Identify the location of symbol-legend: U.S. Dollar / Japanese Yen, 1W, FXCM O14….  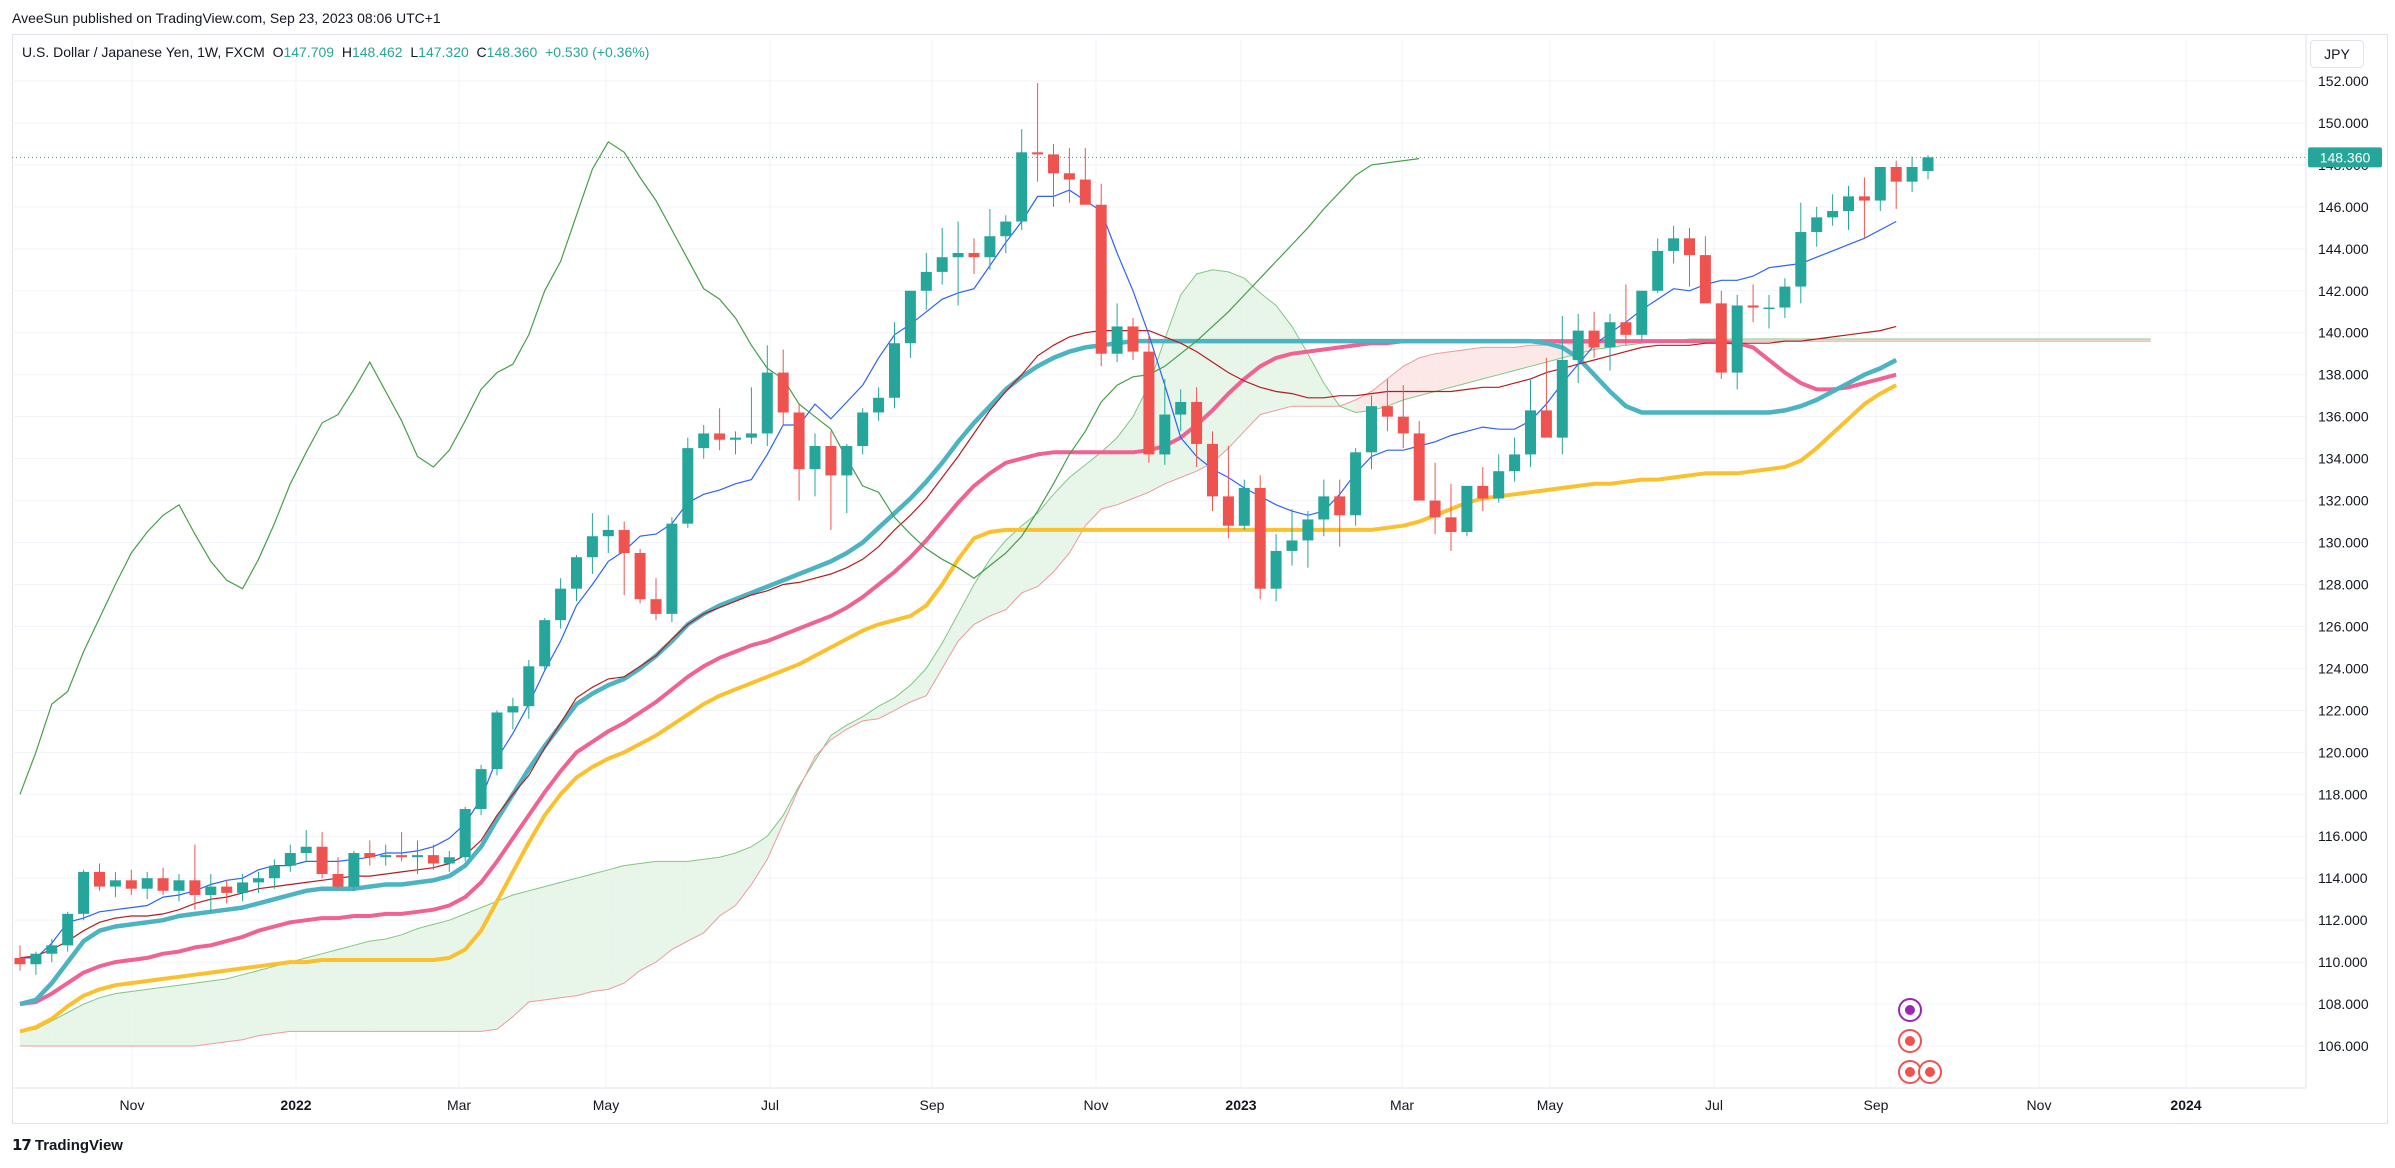
(335, 52).